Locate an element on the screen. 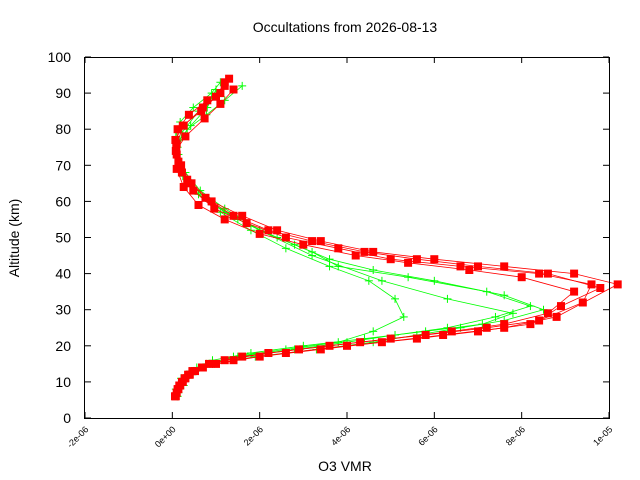 The image size is (640, 480). y-tick-label: 70 is located at coordinates (63, 165).